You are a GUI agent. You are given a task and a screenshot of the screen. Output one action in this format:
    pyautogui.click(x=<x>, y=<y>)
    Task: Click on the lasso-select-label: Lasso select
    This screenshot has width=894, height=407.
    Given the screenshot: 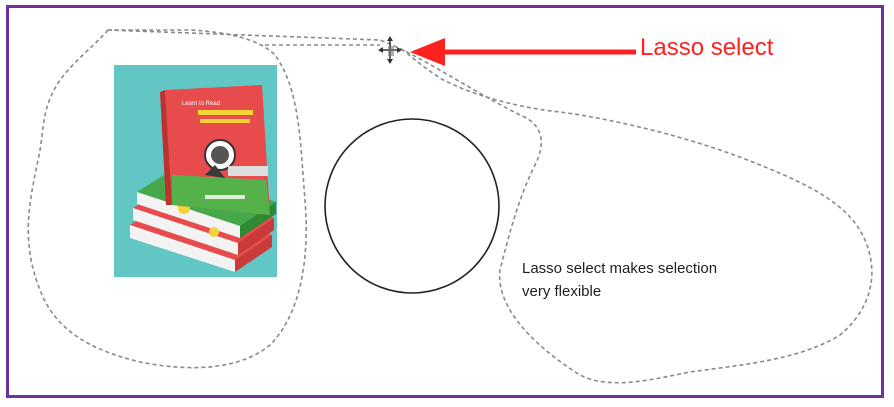 What is the action you would take?
    pyautogui.click(x=707, y=47)
    